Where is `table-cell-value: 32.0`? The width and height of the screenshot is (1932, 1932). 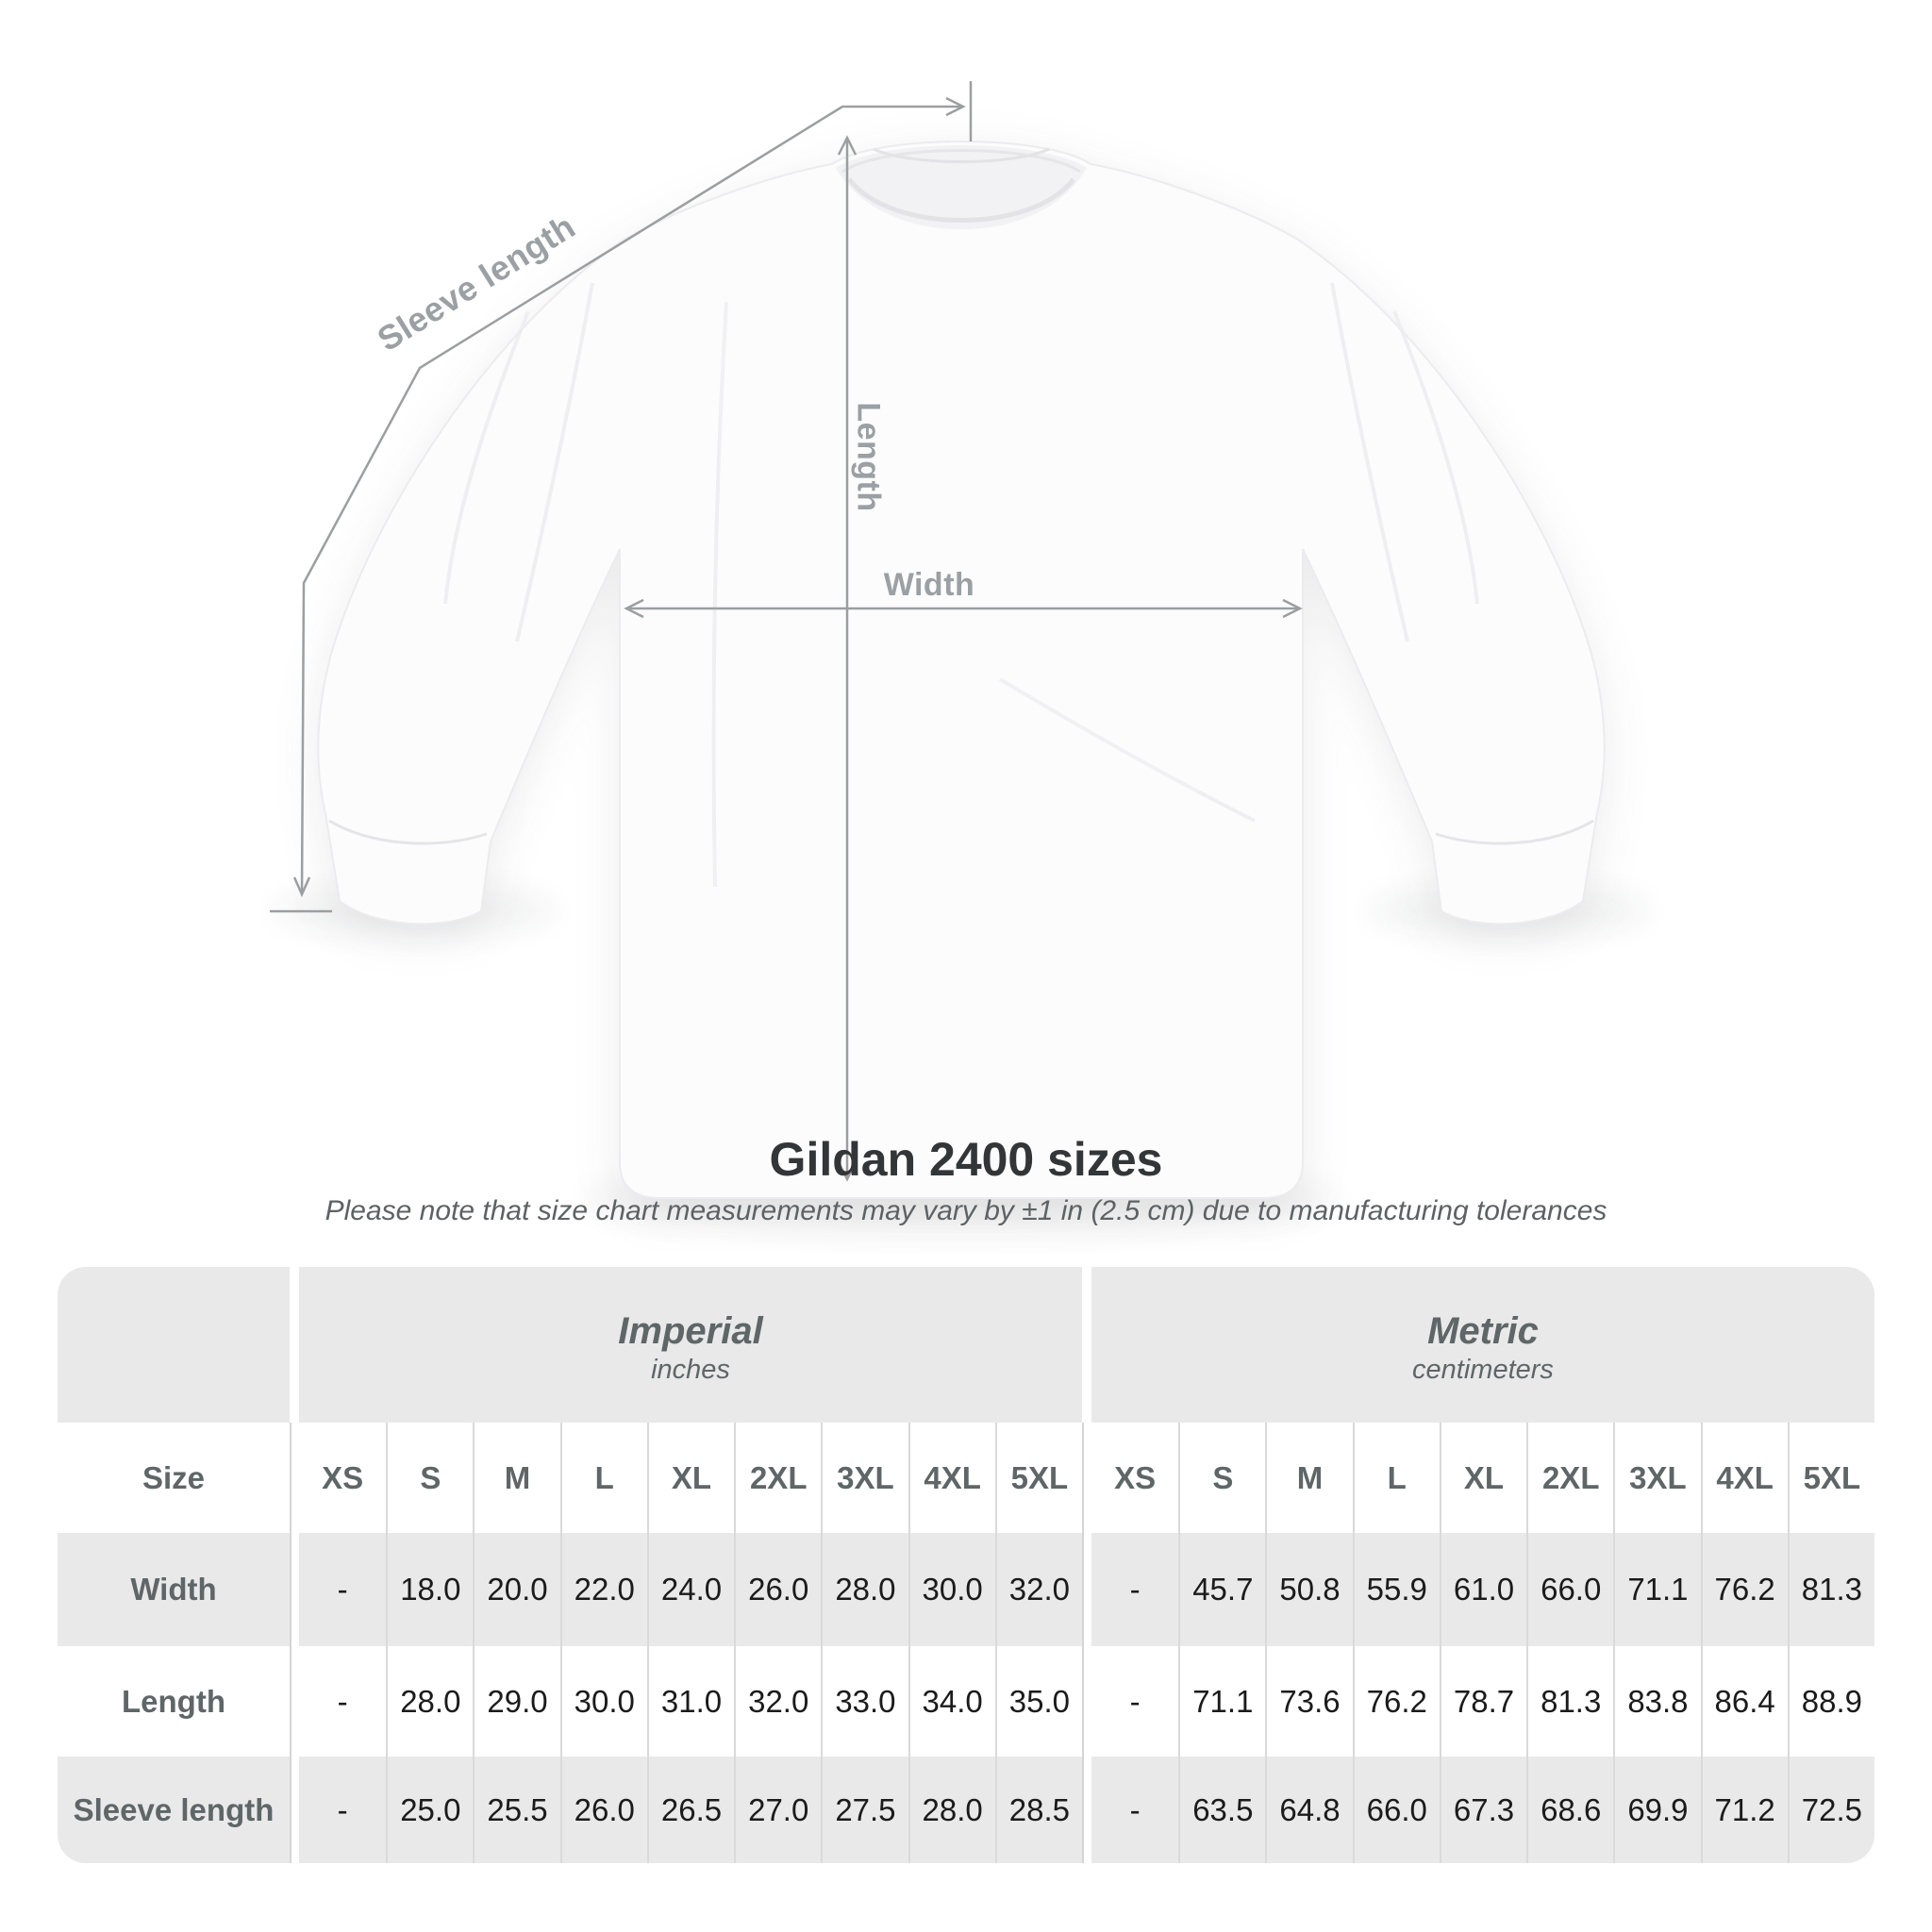
table-cell-value: 32.0 is located at coordinates (1038, 1589).